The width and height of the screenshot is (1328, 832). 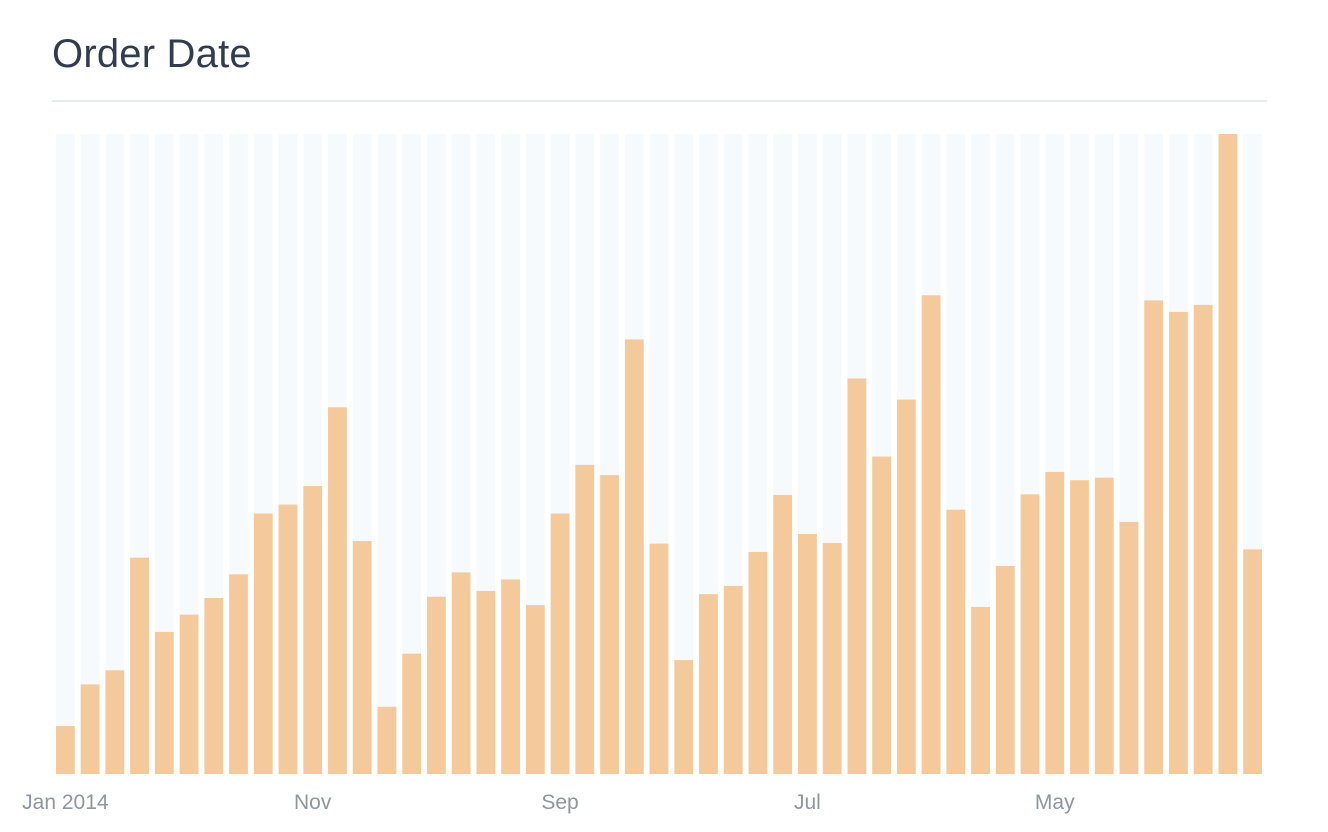 What do you see at coordinates (152, 54) in the screenshot?
I see `chart-title: Order Date` at bounding box center [152, 54].